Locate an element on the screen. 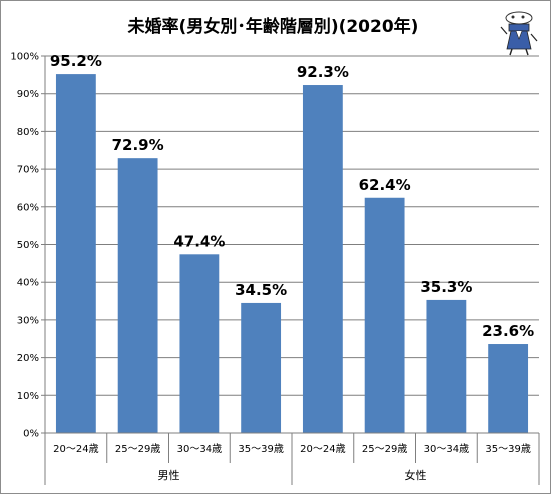 This screenshot has height=495, width=551. y-tick-label: 50% is located at coordinates (28, 245).